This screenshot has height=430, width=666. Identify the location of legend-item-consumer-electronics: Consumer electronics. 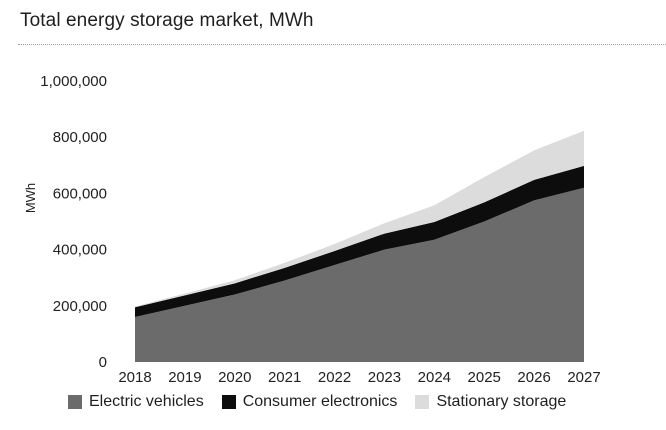
(309, 402).